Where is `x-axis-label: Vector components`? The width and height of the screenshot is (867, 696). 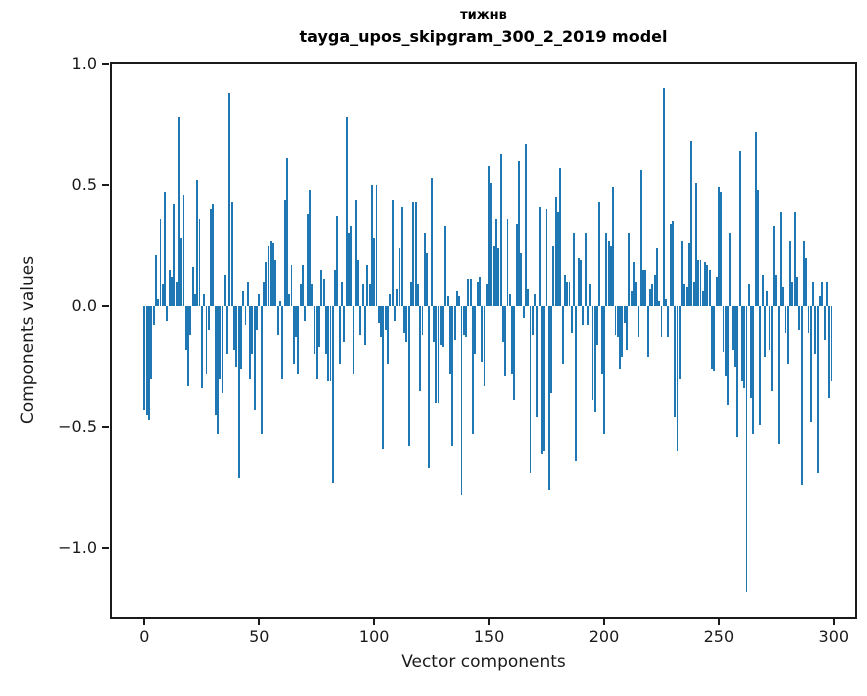
x-axis-label: Vector components is located at coordinates (483, 662).